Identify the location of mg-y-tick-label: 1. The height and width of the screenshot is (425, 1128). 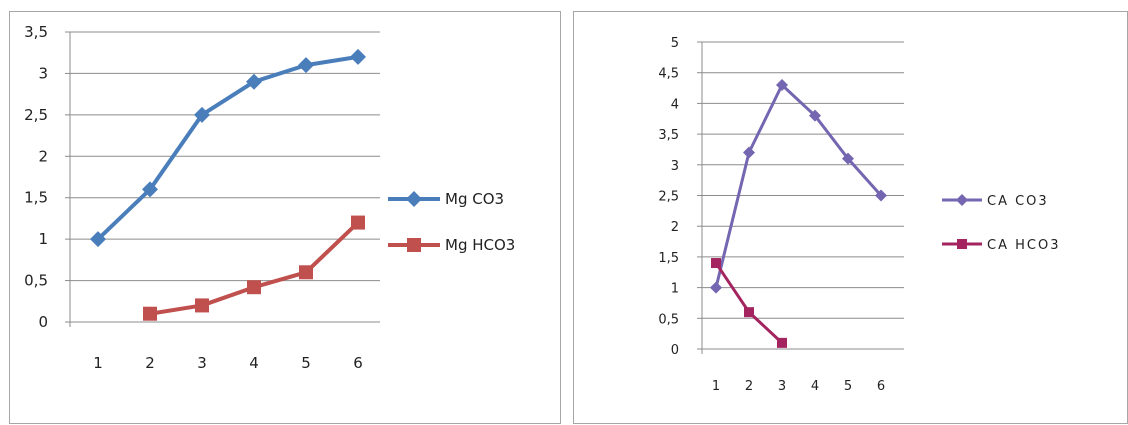
(43, 239).